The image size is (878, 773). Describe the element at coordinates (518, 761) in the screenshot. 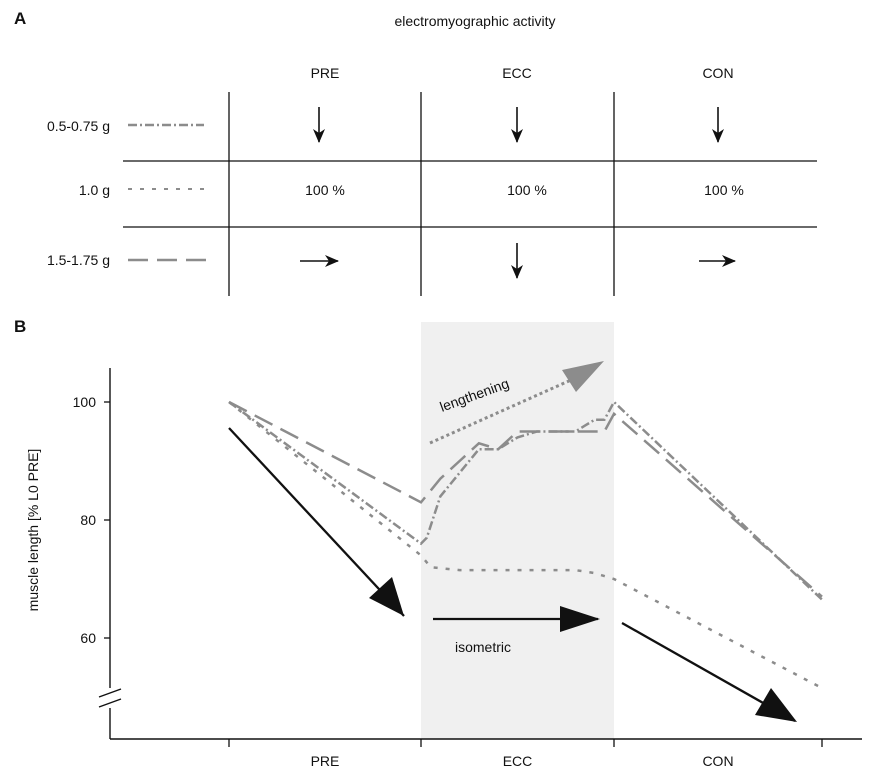

I see `x-tick-label: ECC` at that location.